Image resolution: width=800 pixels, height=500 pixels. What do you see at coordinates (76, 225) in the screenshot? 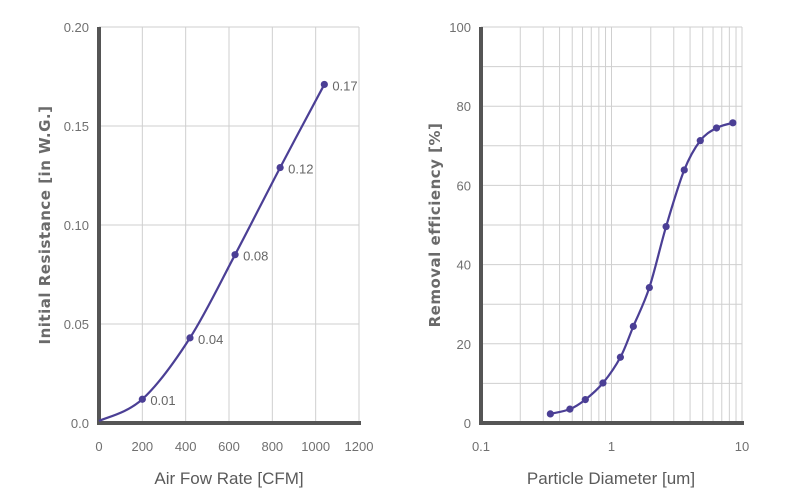
I see `y-tick-label: 0.10` at bounding box center [76, 225].